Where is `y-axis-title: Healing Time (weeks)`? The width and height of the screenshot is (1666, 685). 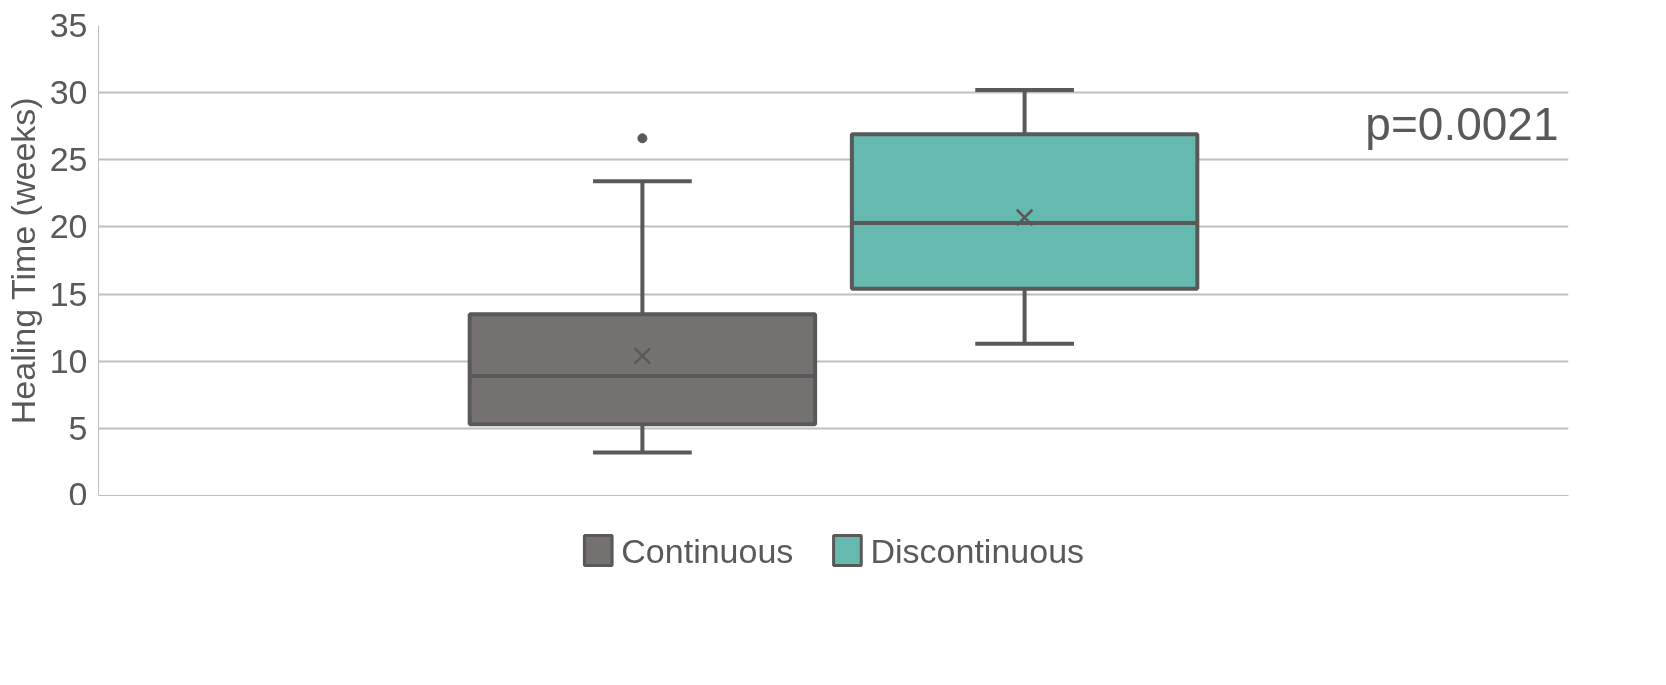 y-axis-title: Healing Time (weeks) is located at coordinates (22, 261).